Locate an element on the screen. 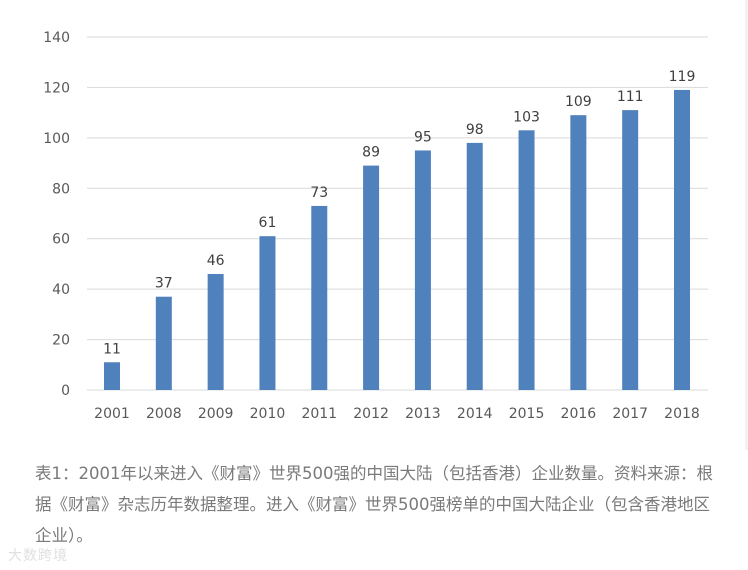 This screenshot has height=570, width=748. x-tick-label: 2017 is located at coordinates (630, 414).